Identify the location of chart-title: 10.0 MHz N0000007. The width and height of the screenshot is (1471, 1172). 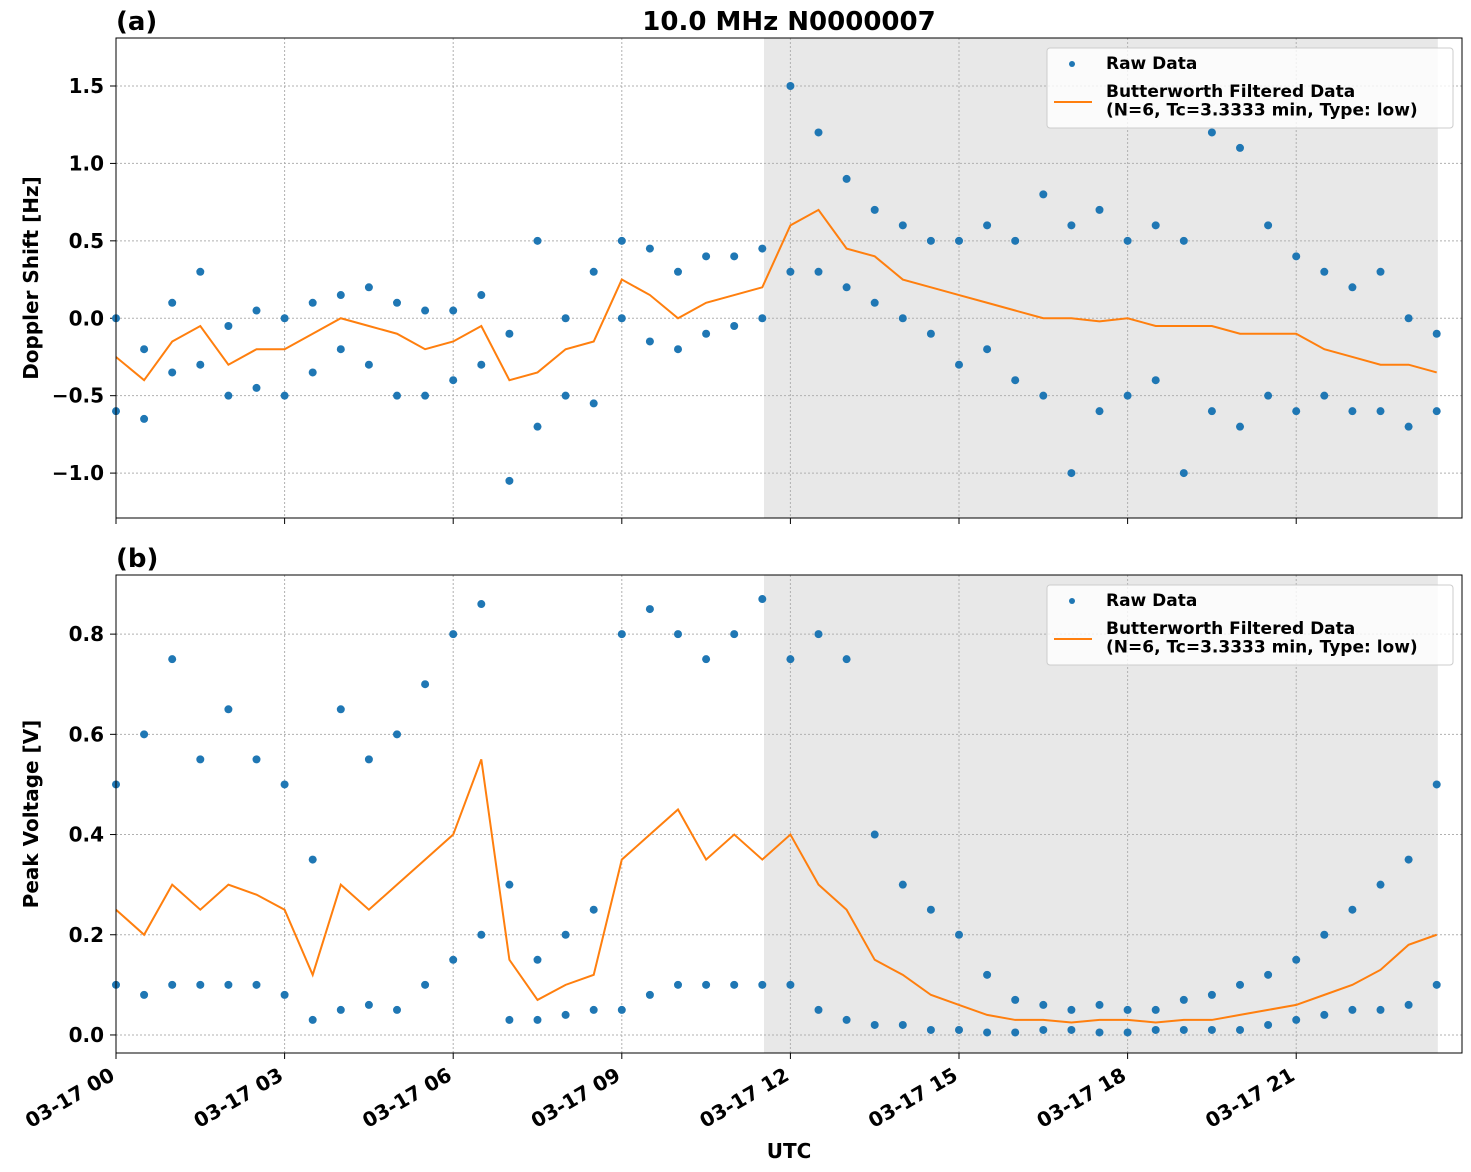
(788, 22).